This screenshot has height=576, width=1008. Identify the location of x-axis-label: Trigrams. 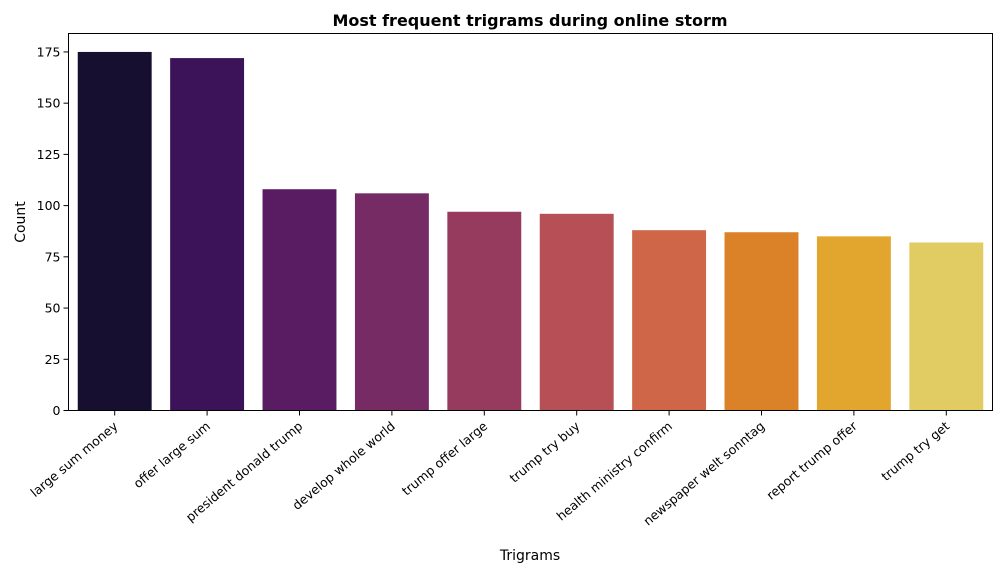
(529, 556).